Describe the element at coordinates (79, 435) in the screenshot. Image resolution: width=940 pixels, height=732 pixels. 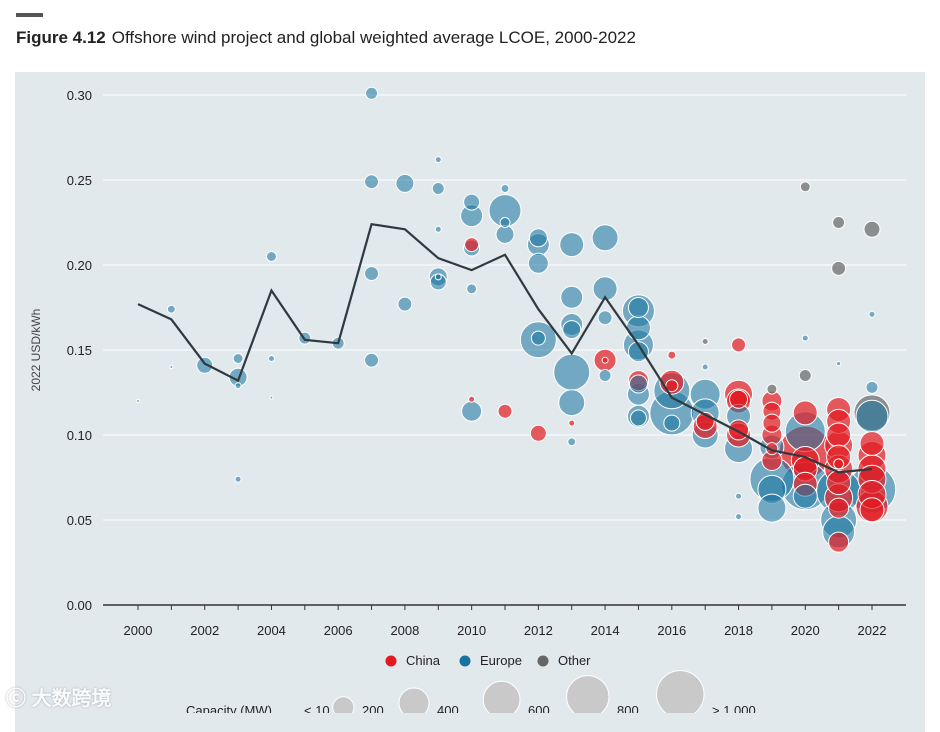
I see `y-tick-label: 0.10` at that location.